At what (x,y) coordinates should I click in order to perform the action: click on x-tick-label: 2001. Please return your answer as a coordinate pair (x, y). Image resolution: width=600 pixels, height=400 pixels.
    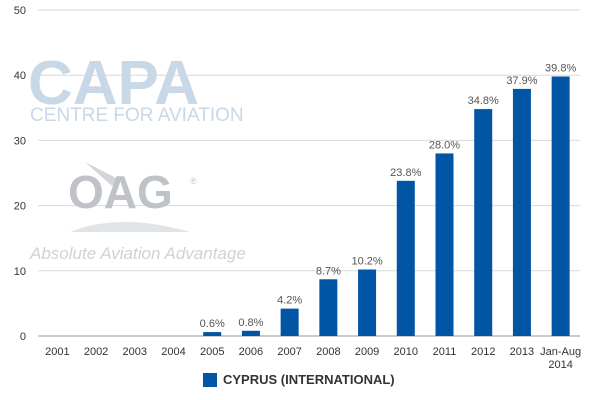
    Looking at the image, I should click on (57, 352).